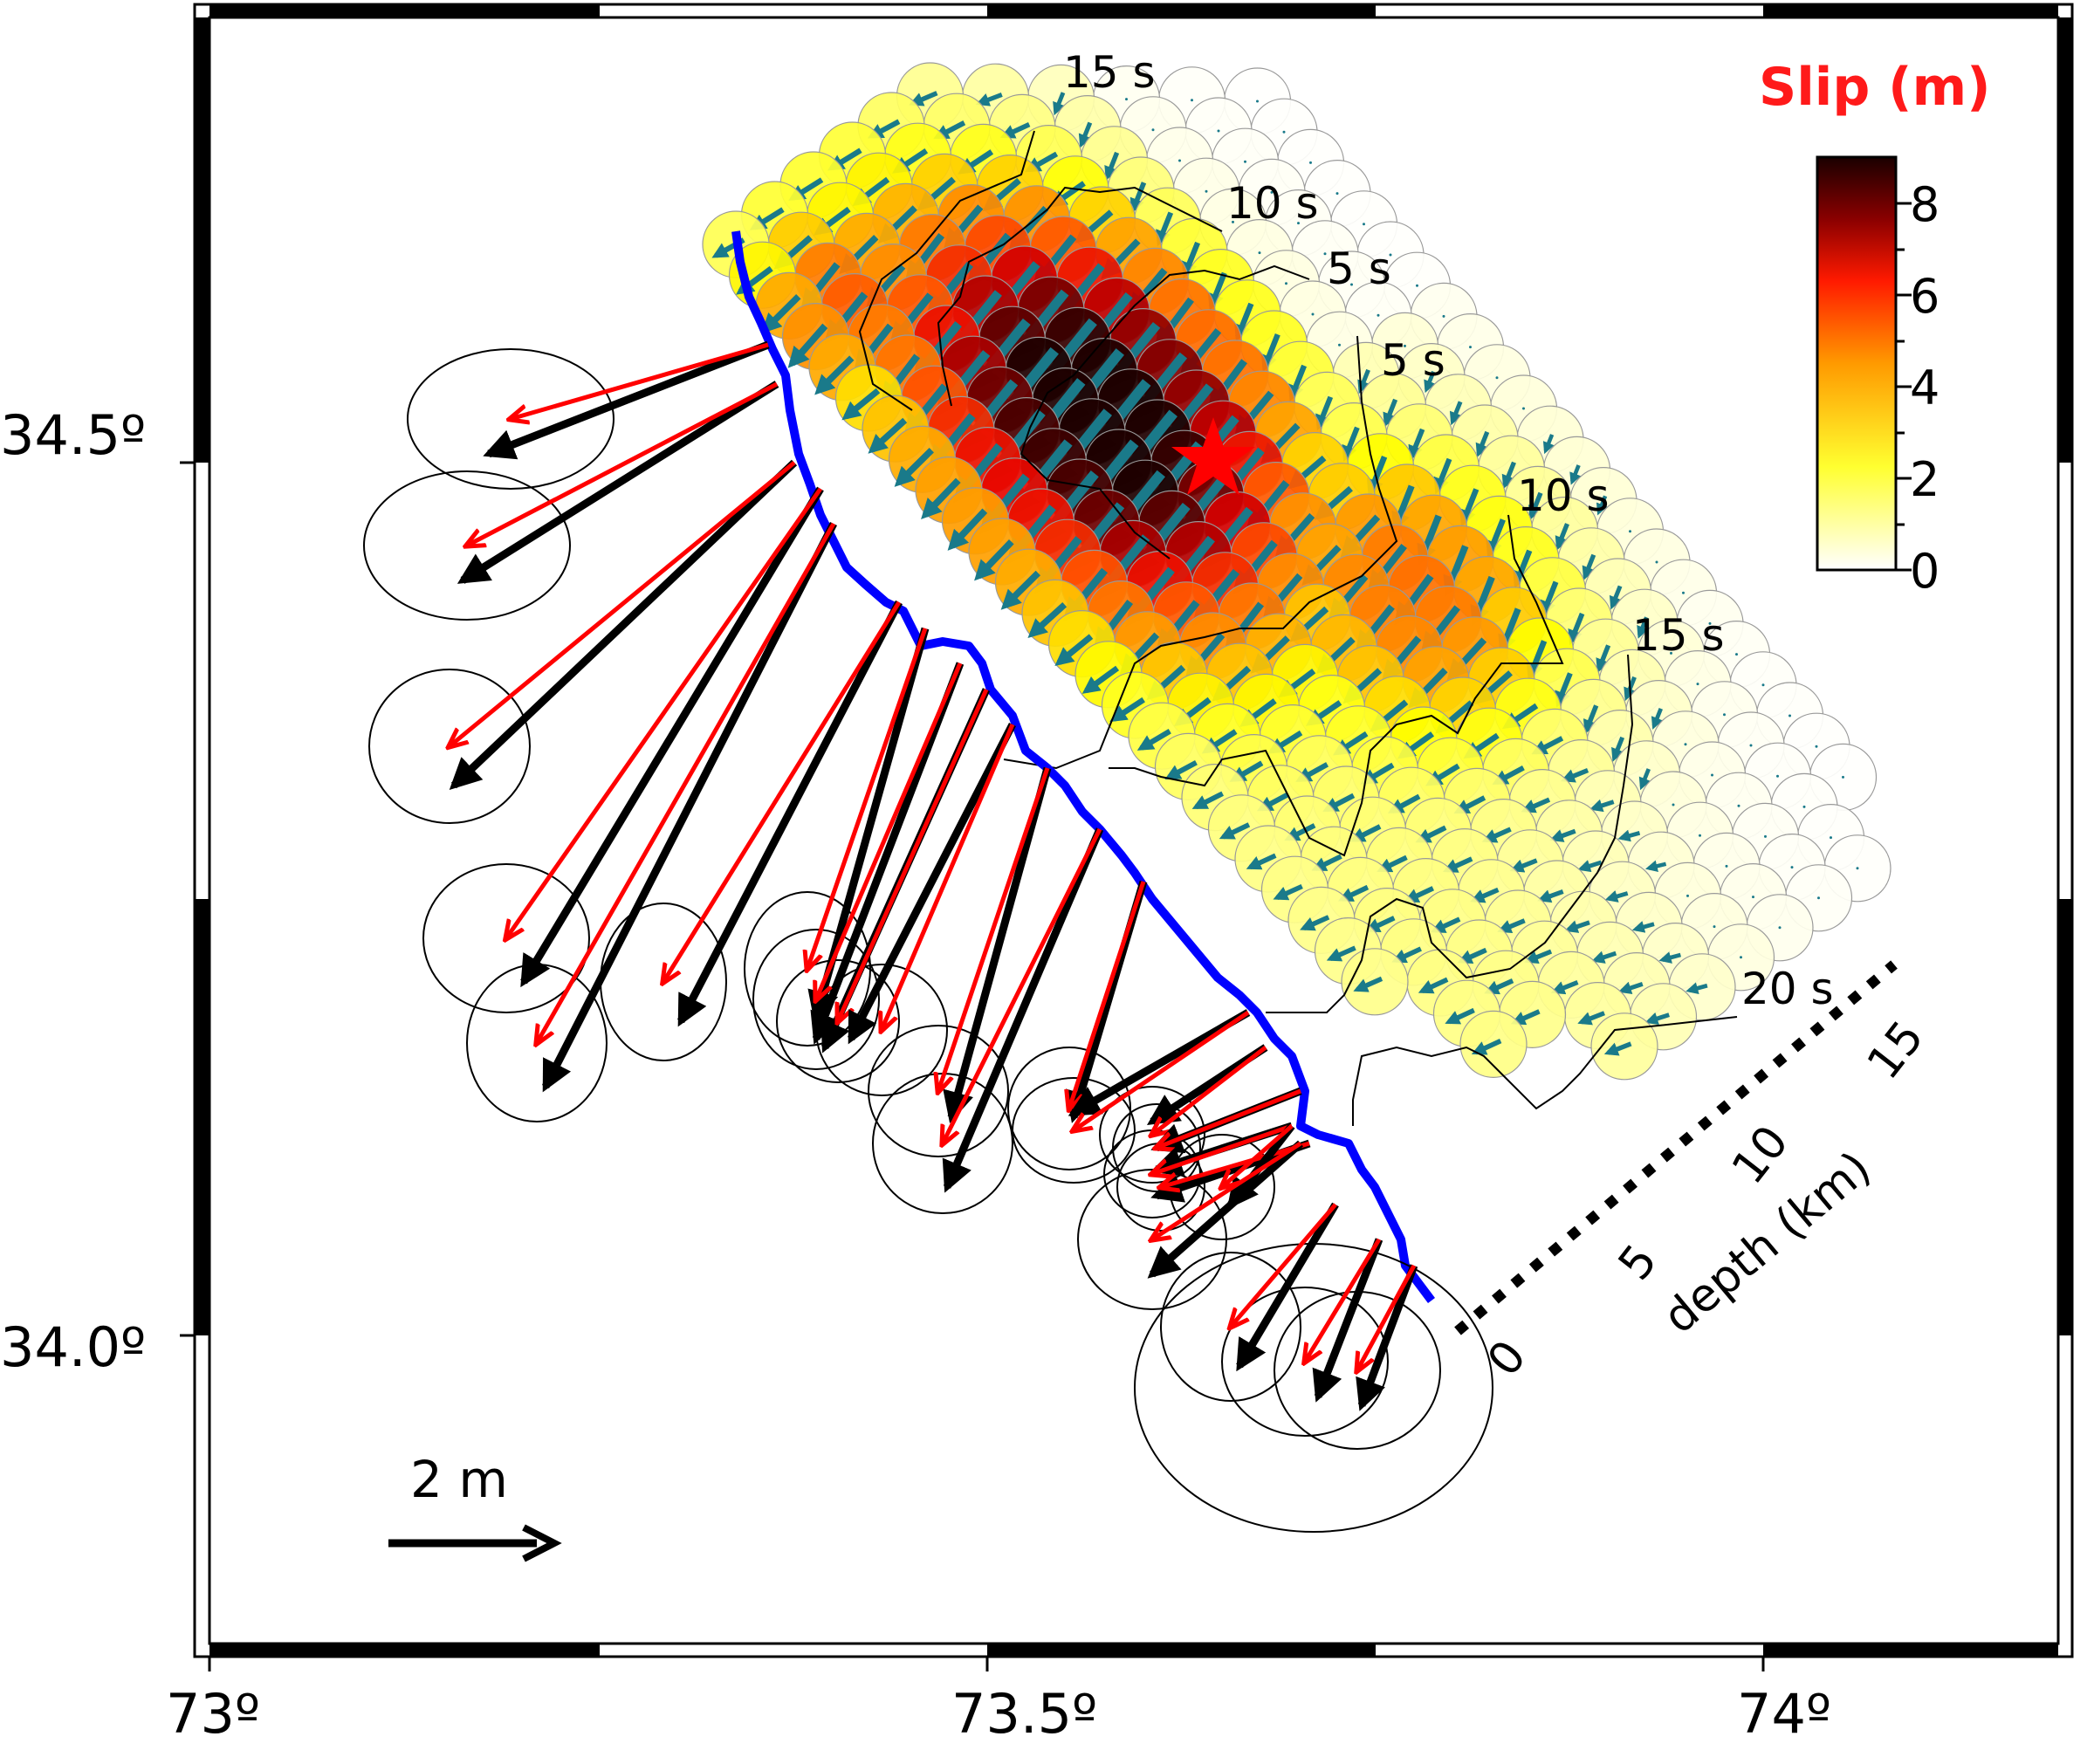 Image resolution: width=2094 pixels, height=1764 pixels. Describe the element at coordinates (73, 1347) in the screenshot. I see `lat-tick-34-0: 34.0º` at that location.